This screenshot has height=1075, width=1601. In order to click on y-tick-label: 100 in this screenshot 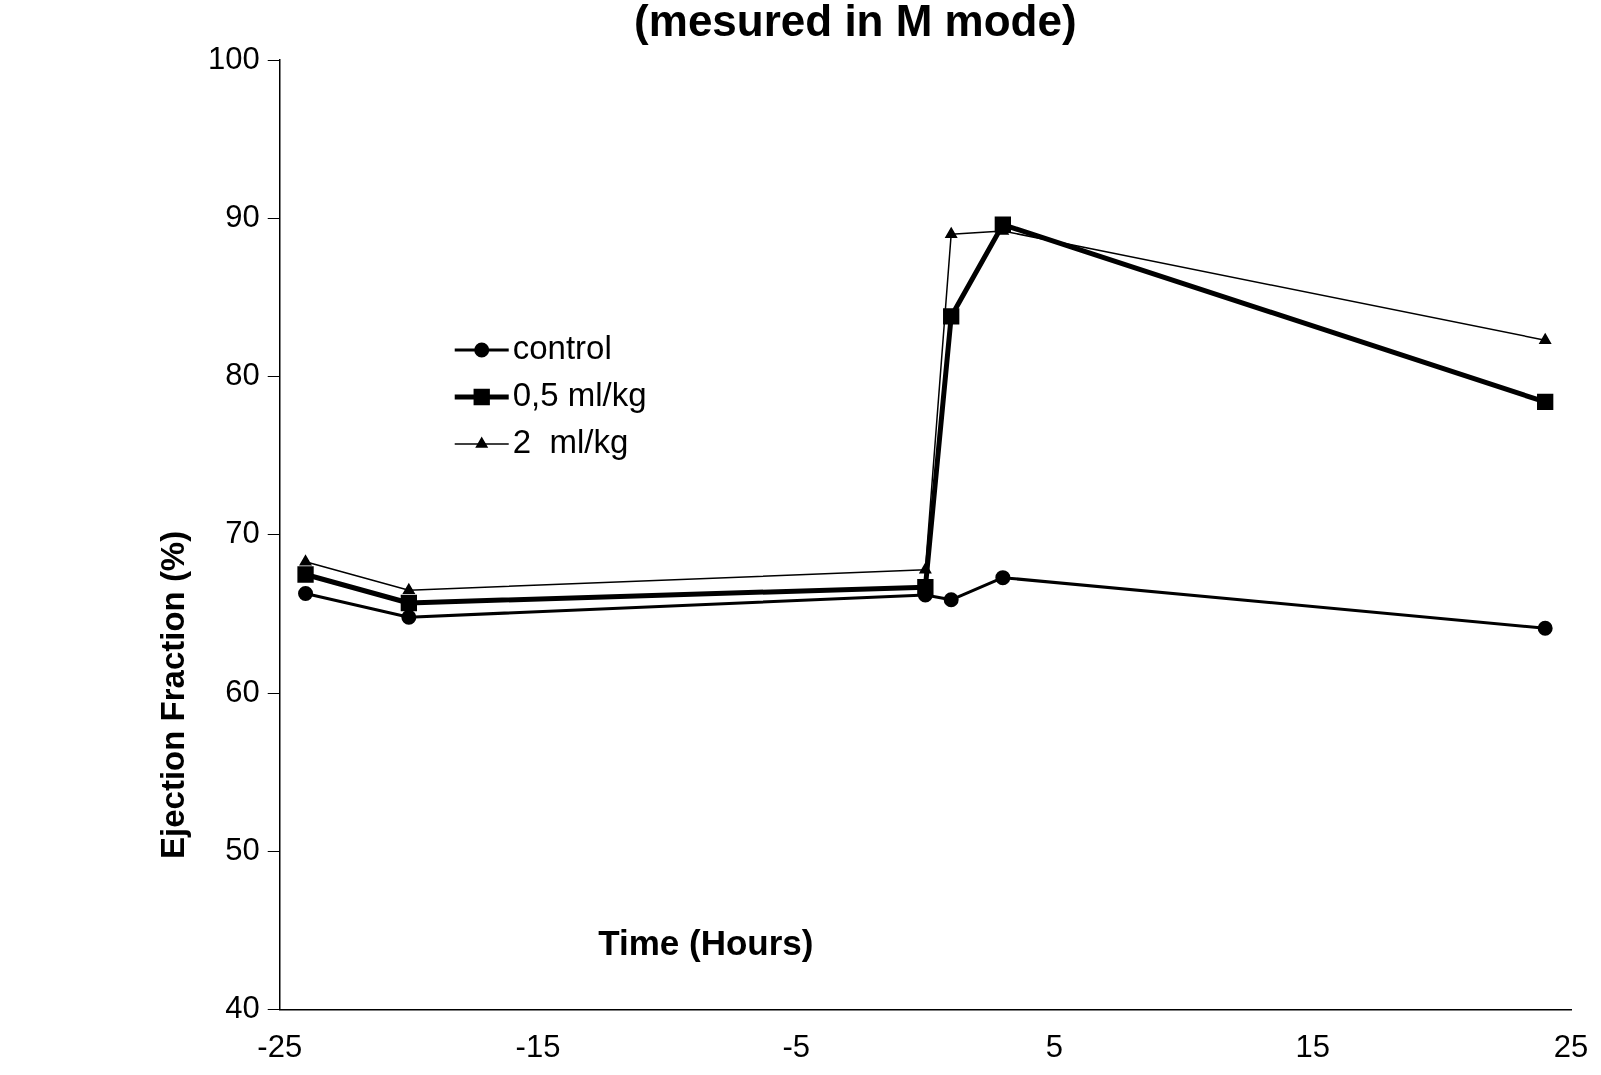, I will do `click(233, 58)`.